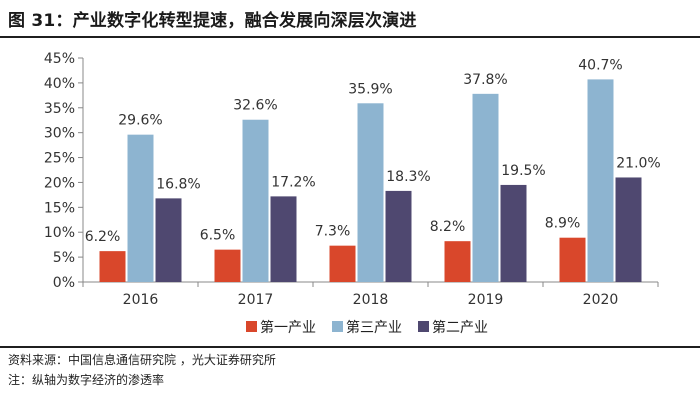 The width and height of the screenshot is (700, 405). What do you see at coordinates (212, 21) in the screenshot?
I see `chart-title: 图 31：产业数字化转型提速，融合发展向深层次演进` at bounding box center [212, 21].